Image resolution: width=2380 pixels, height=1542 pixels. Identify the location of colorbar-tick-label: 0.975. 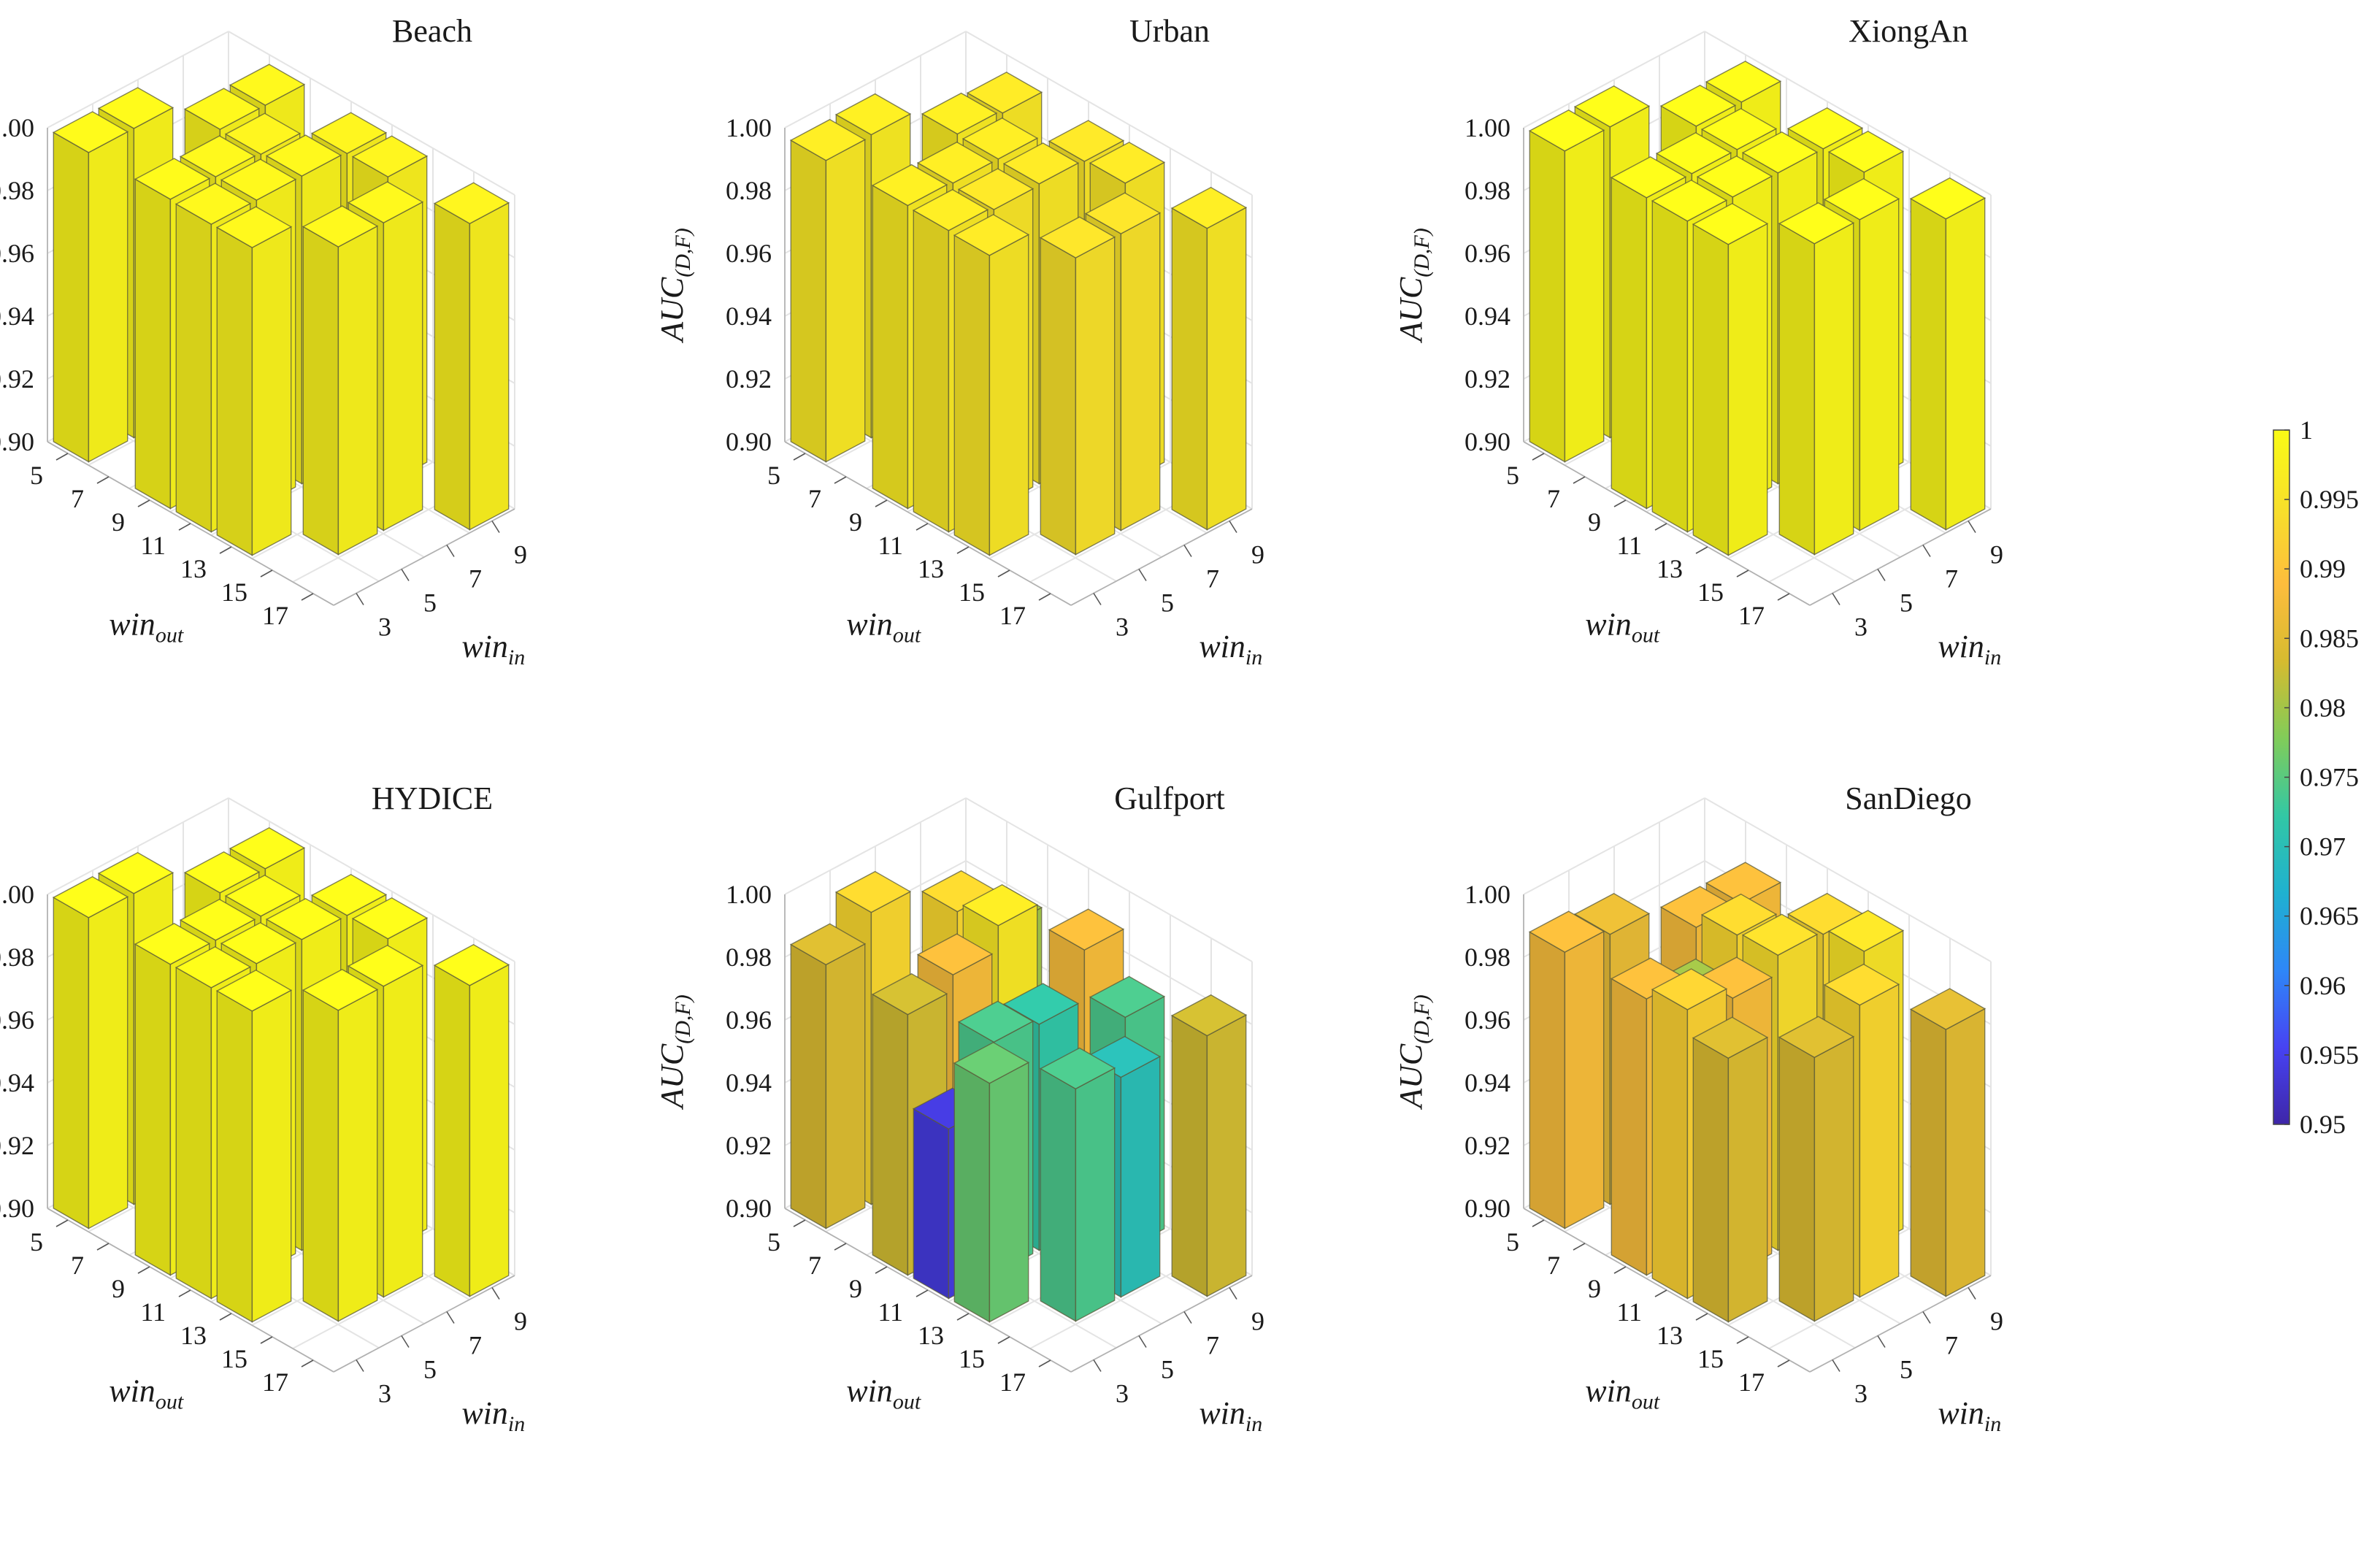
(2329, 777).